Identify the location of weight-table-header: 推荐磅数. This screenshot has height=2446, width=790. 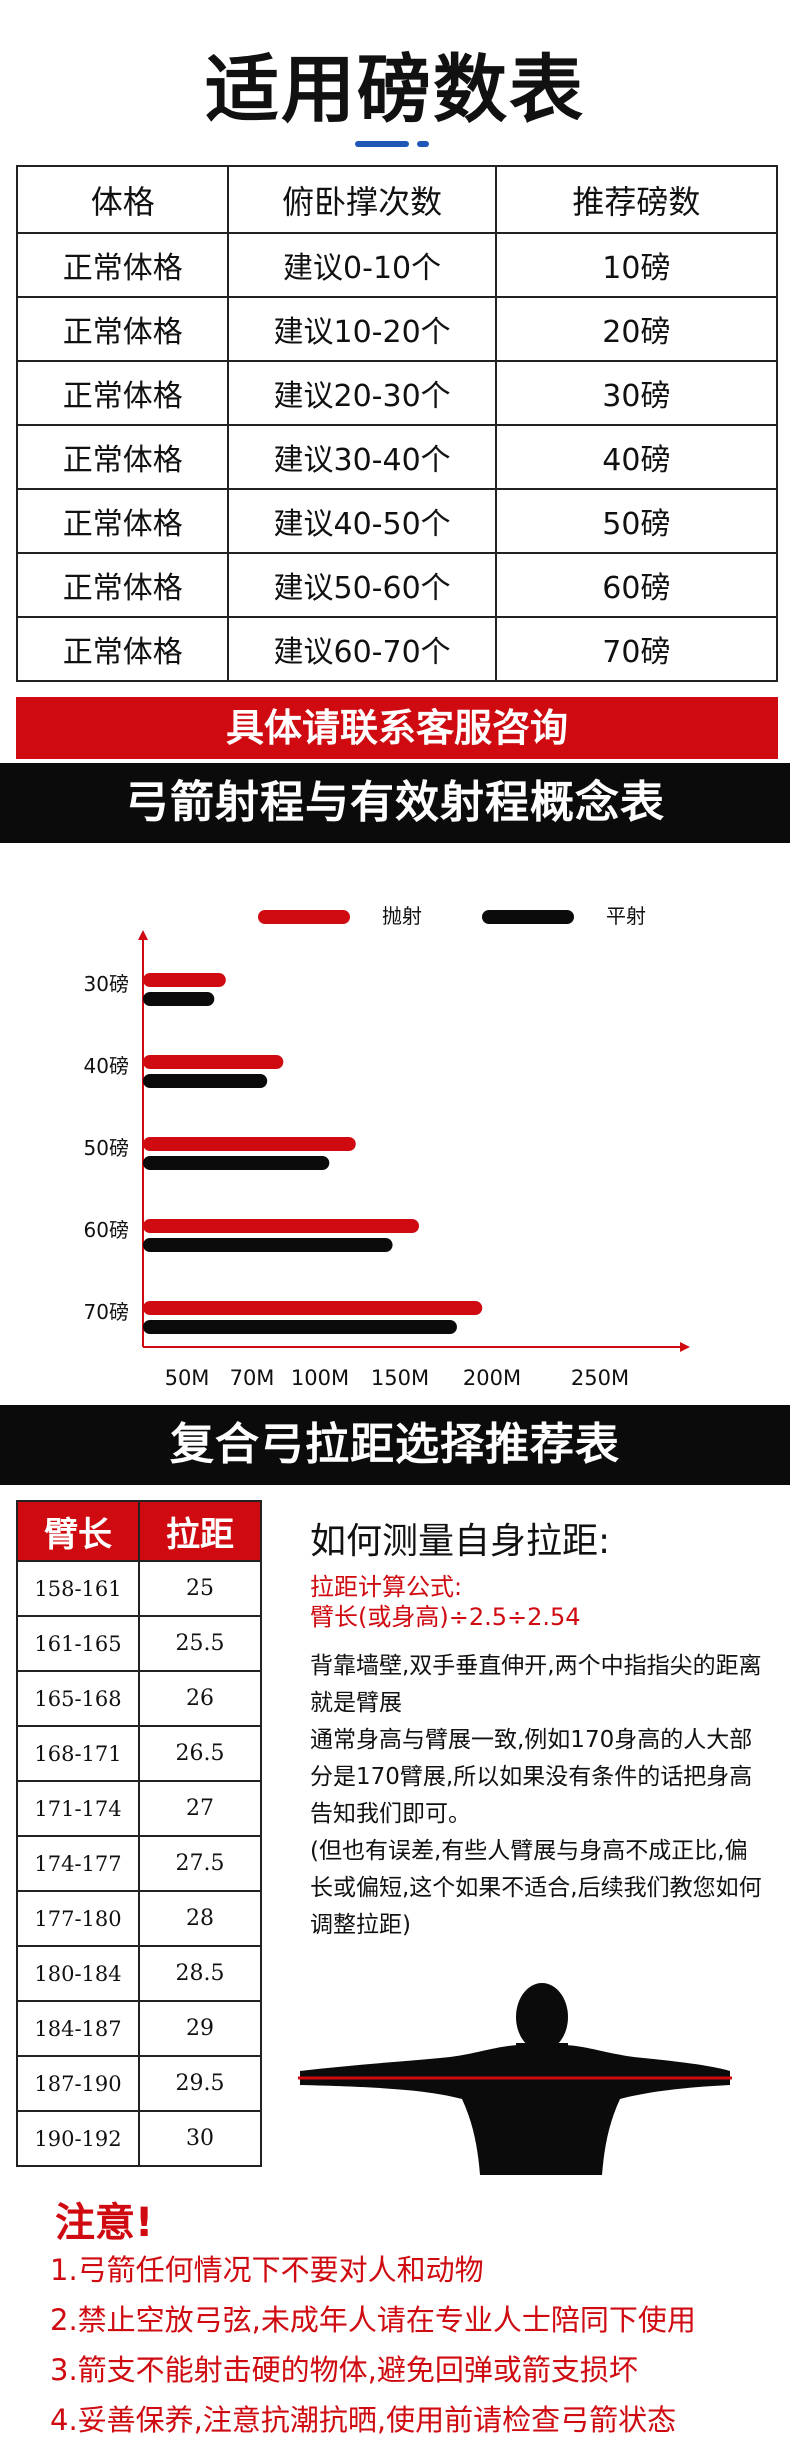
(636, 199).